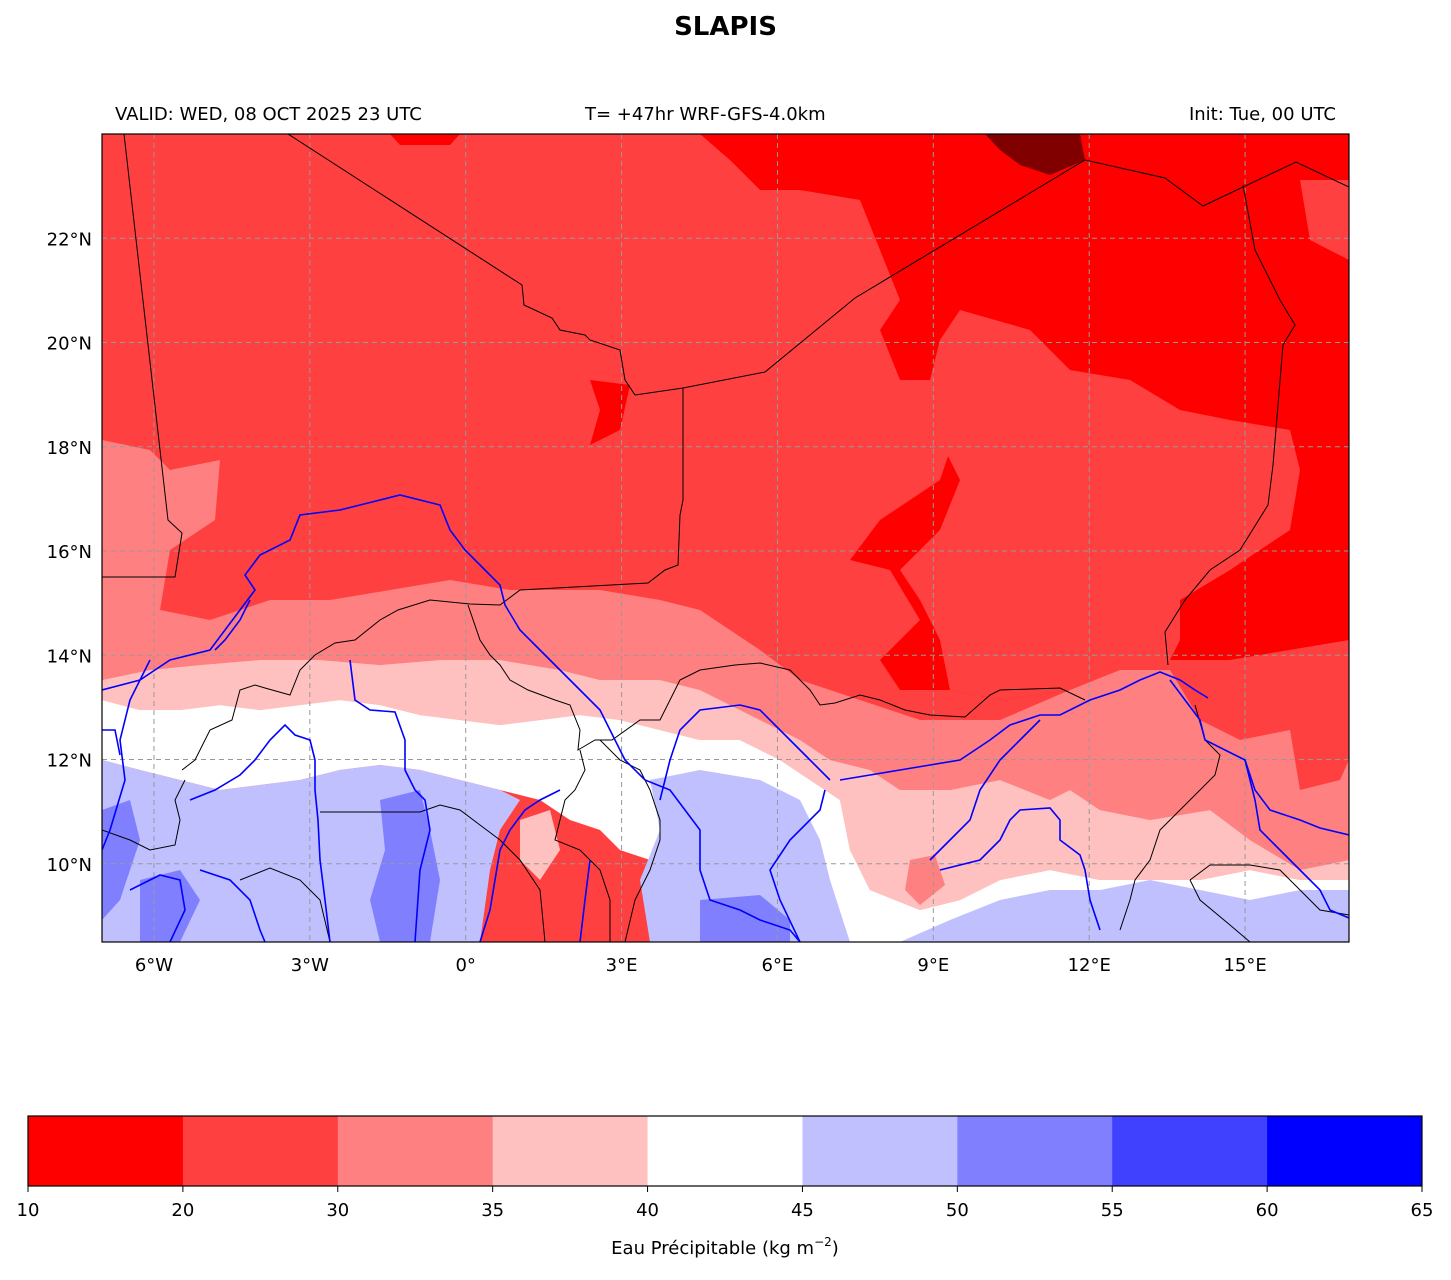  Describe the element at coordinates (1020, 869) in the screenshot. I see `river-east-trib` at that location.